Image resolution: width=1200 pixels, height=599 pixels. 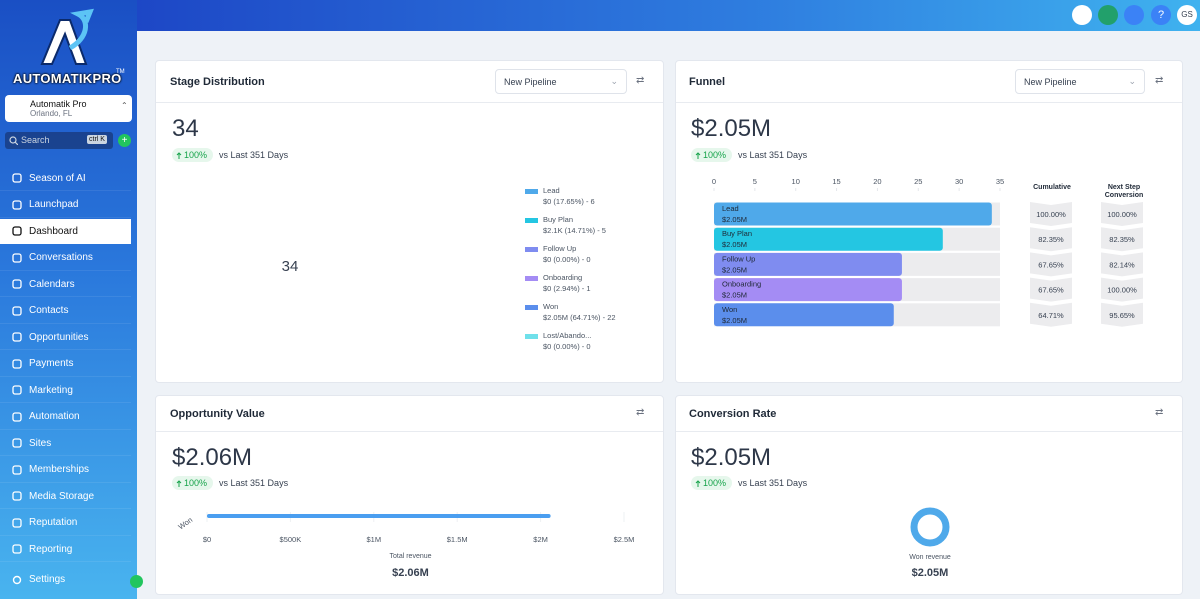 I want to click on menu-item: Media Storage, so click(x=65, y=496).